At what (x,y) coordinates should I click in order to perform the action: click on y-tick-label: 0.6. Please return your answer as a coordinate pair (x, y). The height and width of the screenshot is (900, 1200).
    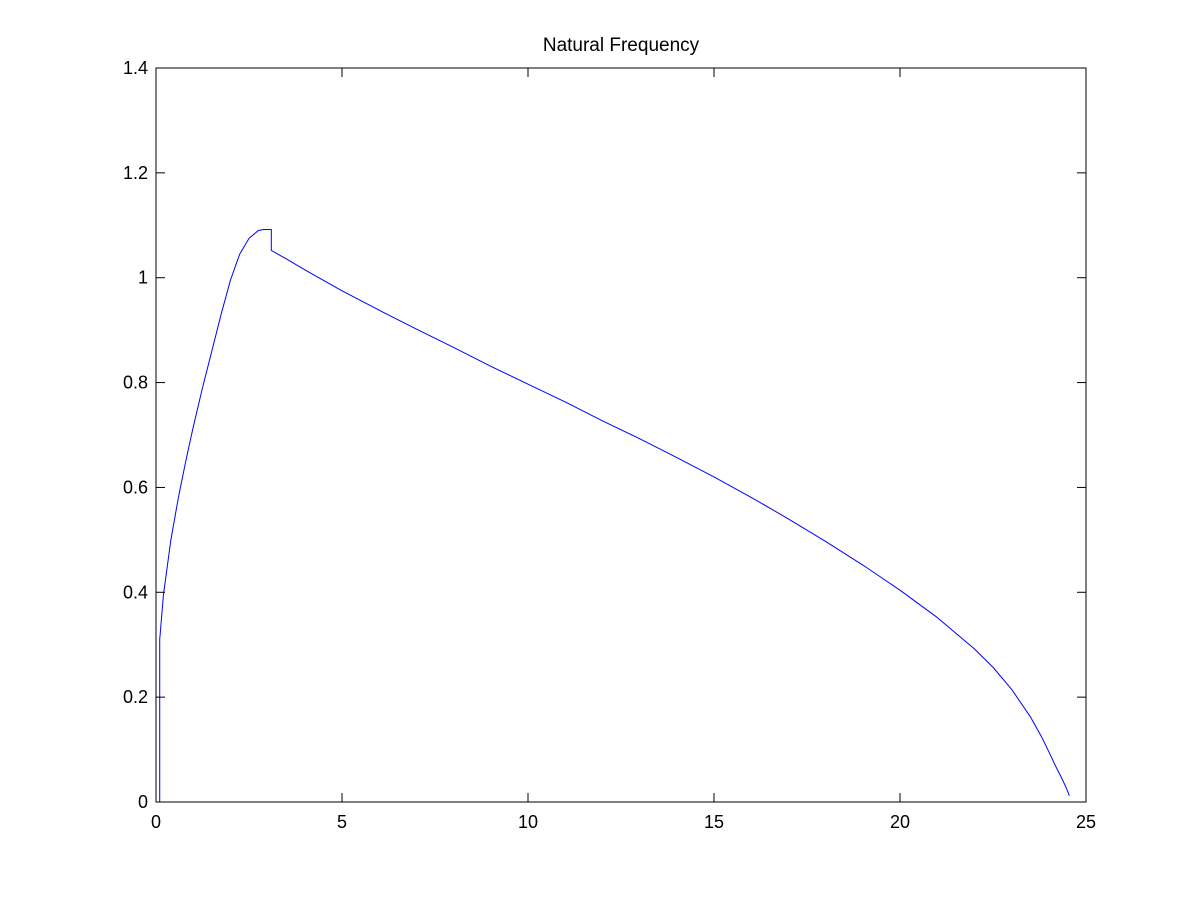
    Looking at the image, I should click on (135, 487).